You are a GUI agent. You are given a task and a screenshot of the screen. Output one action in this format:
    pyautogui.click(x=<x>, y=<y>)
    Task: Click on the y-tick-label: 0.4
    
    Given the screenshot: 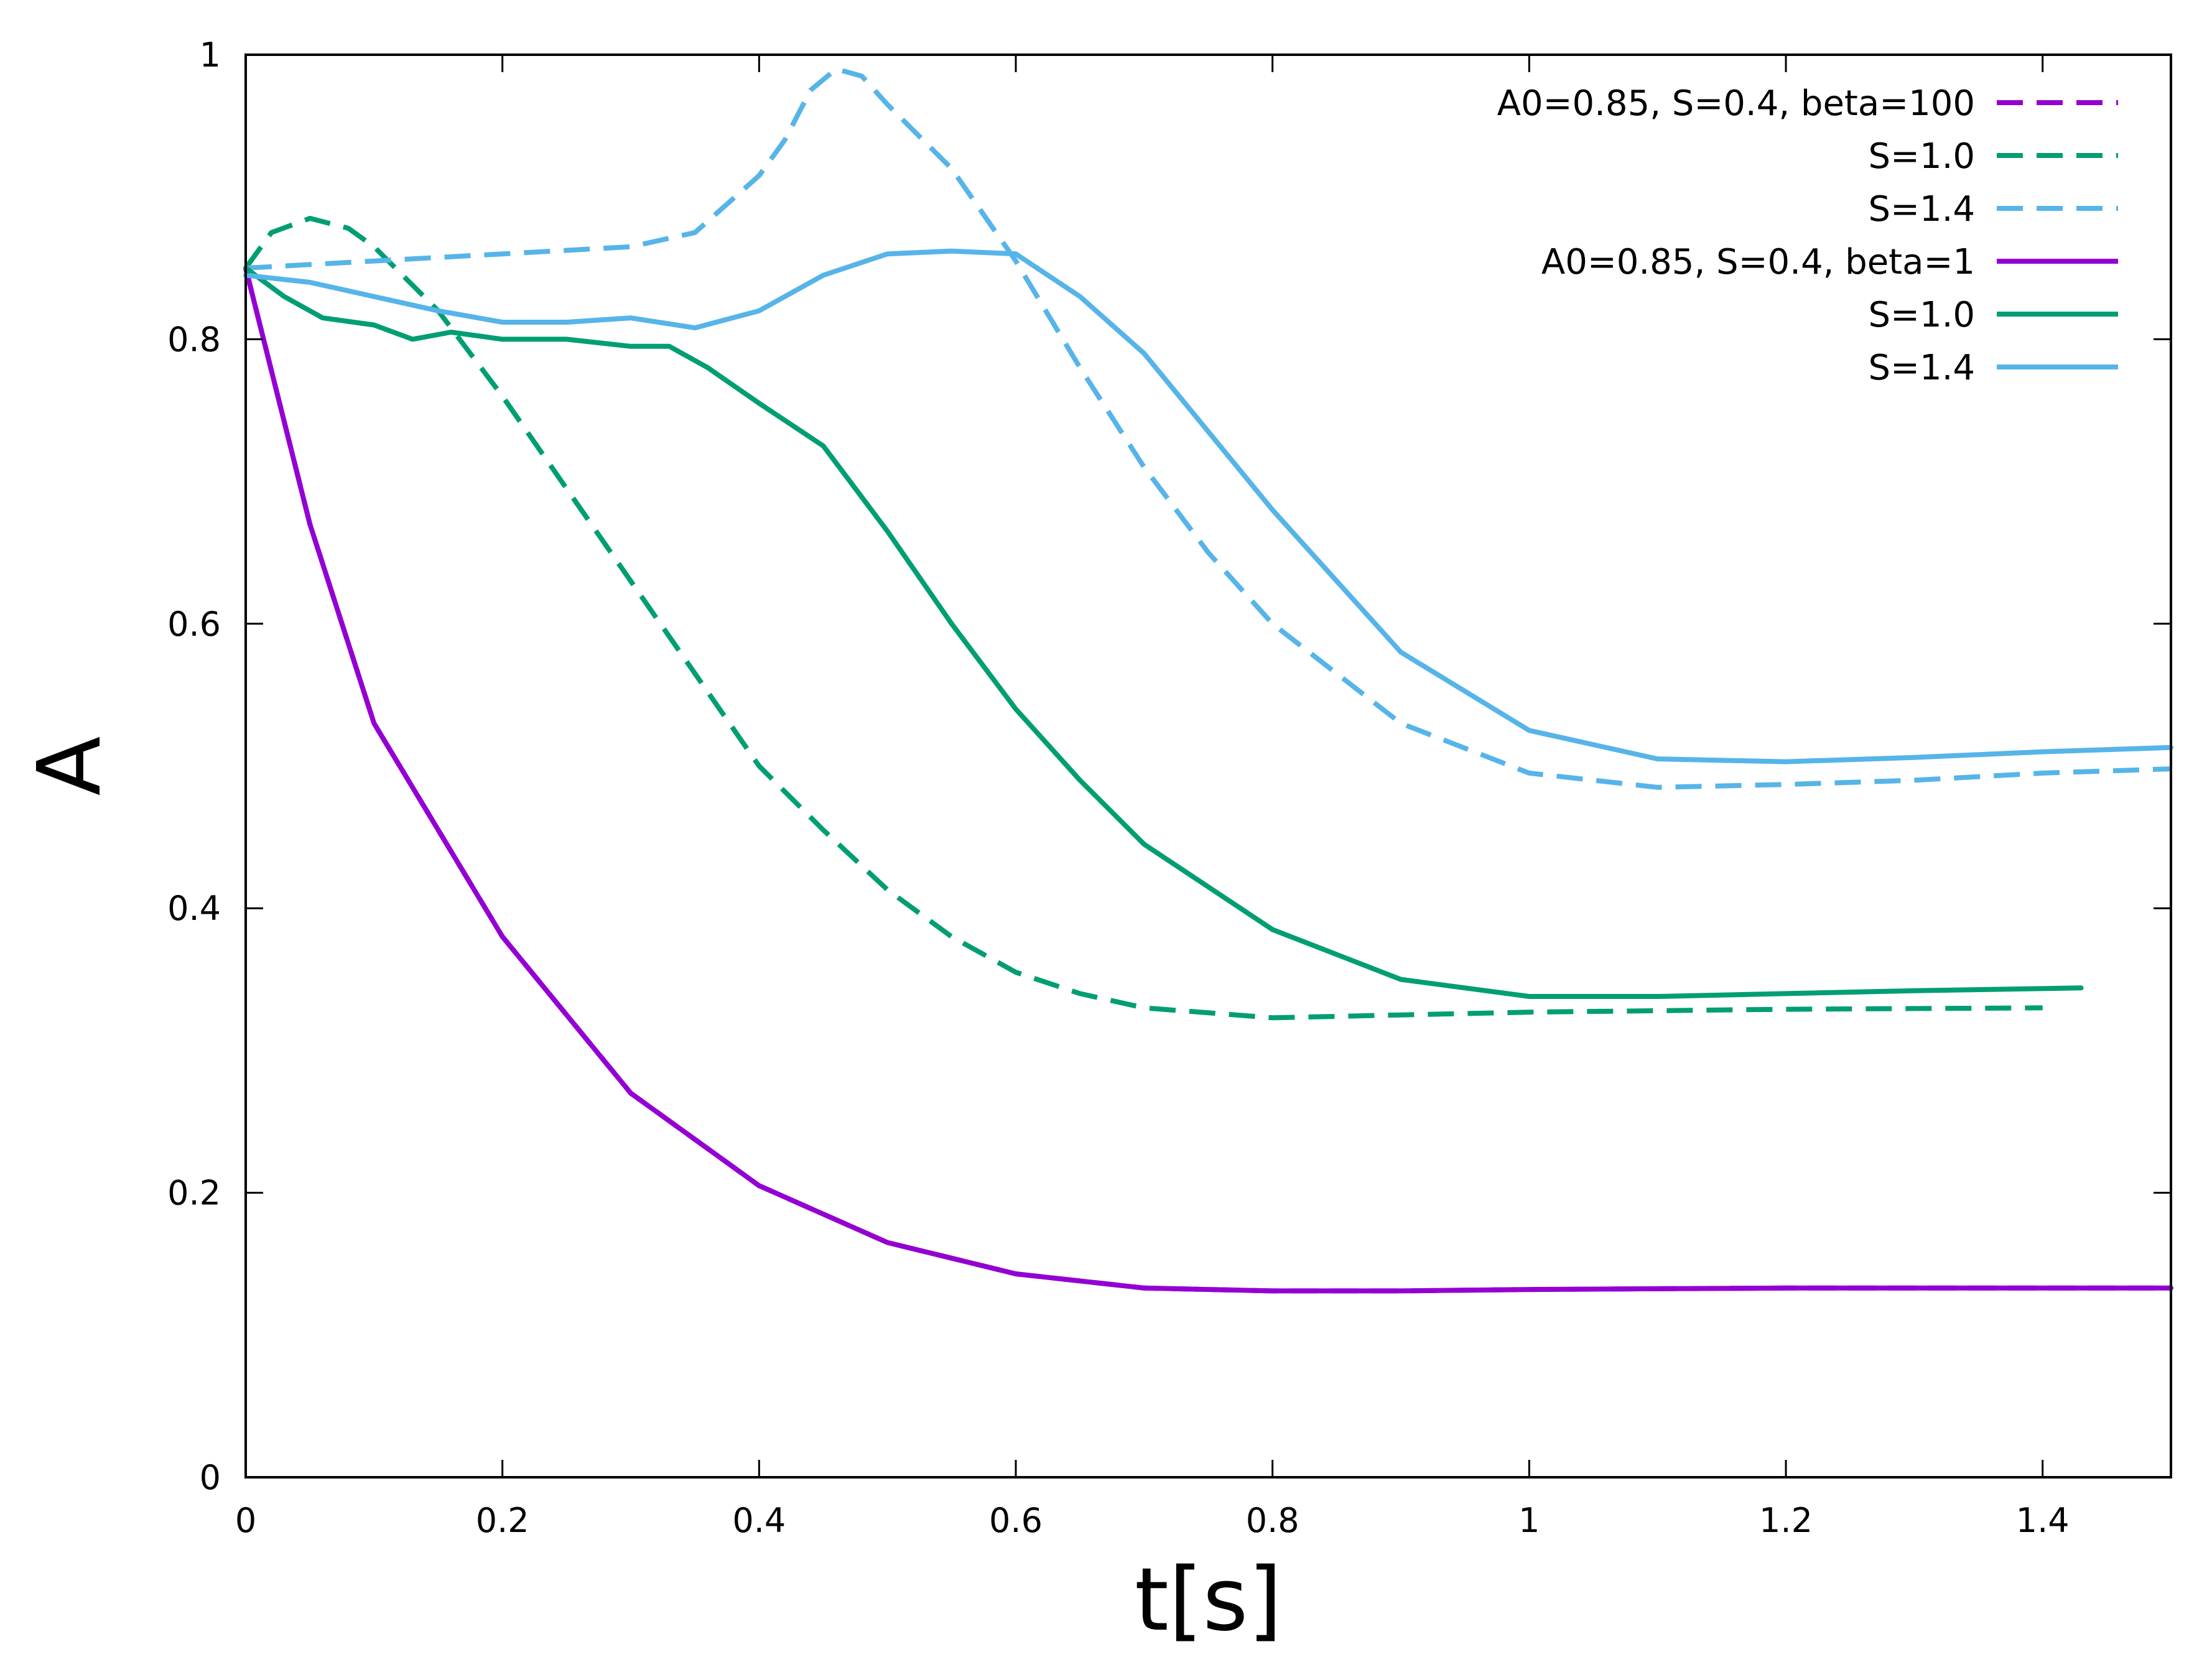 What is the action you would take?
    pyautogui.click(x=194, y=909)
    